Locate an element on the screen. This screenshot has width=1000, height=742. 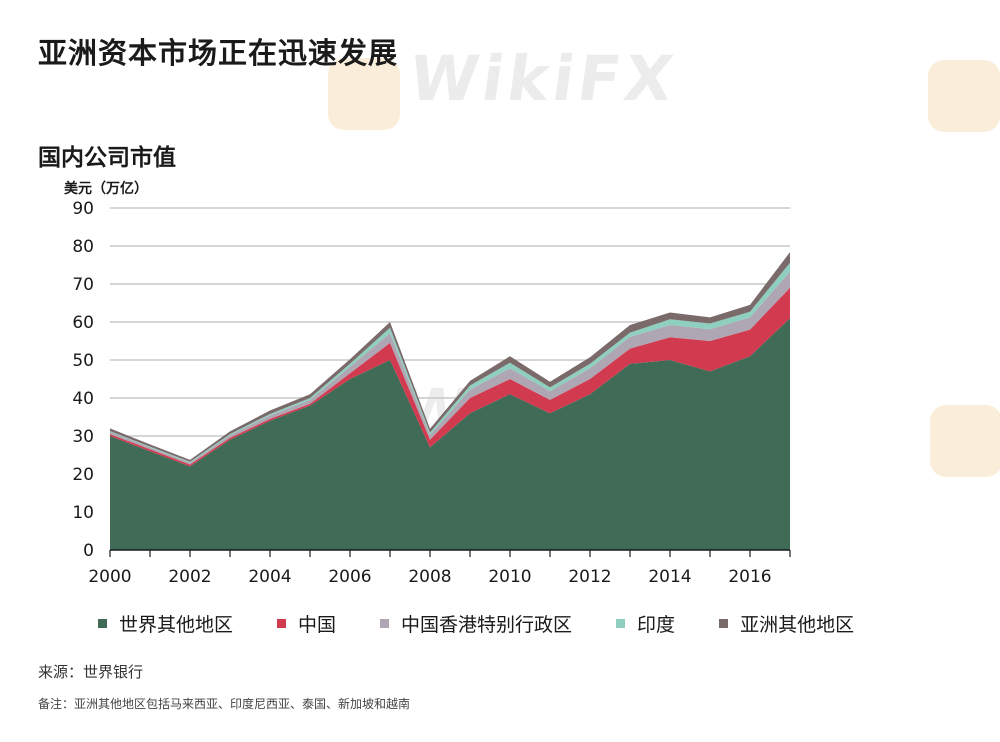
legend-label: 中国香港特别行政区 is located at coordinates (487, 625).